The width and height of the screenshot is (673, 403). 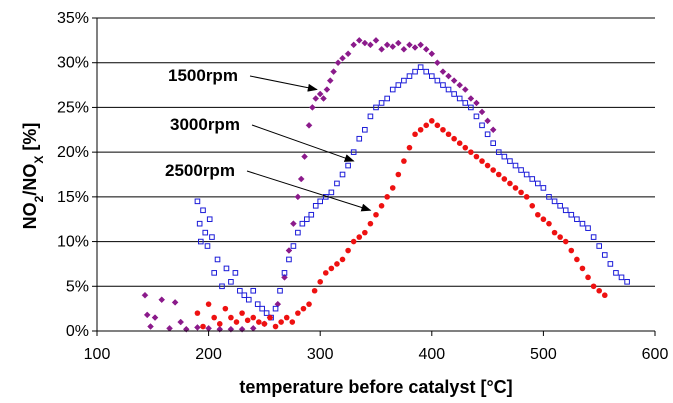 I want to click on y-tick-label: 0%, so click(x=77, y=331).